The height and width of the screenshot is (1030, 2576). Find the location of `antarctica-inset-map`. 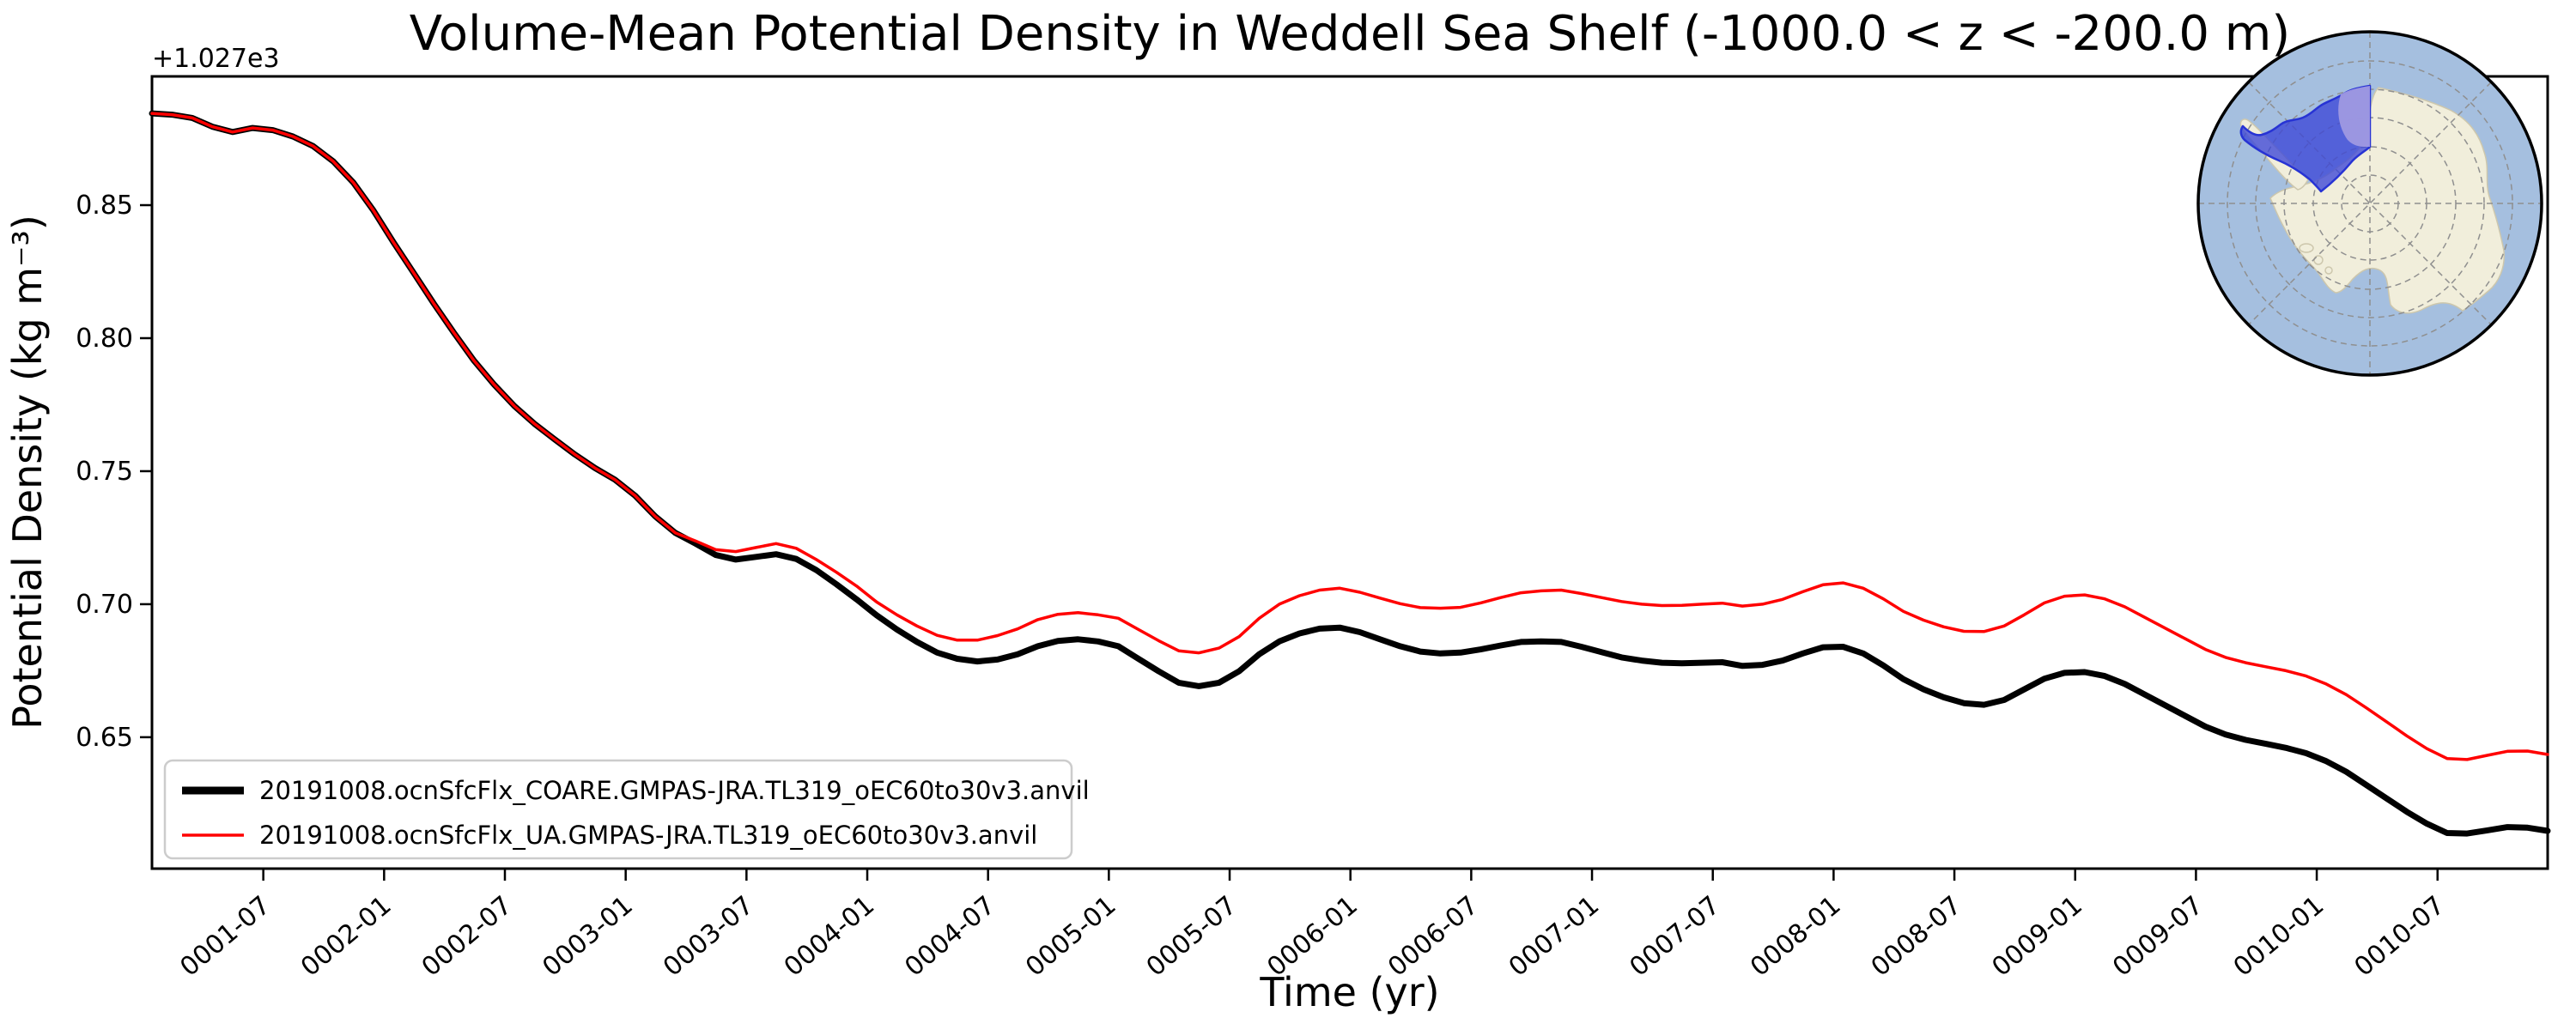

antarctica-inset-map is located at coordinates (2369, 203).